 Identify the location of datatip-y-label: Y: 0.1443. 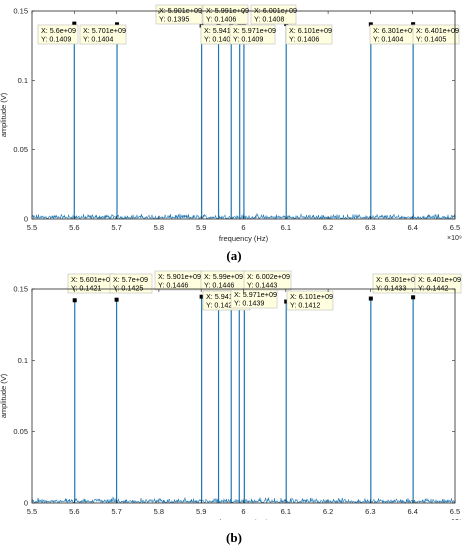
(262, 285).